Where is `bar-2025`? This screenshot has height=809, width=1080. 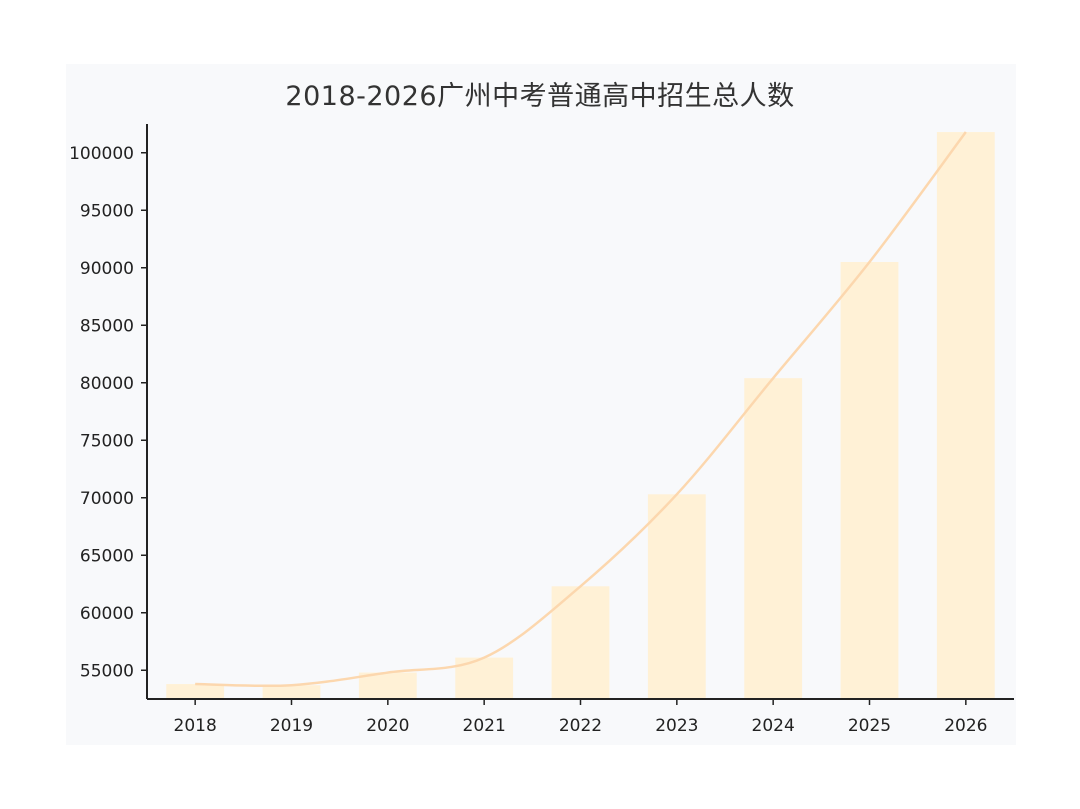 bar-2025 is located at coordinates (869, 480).